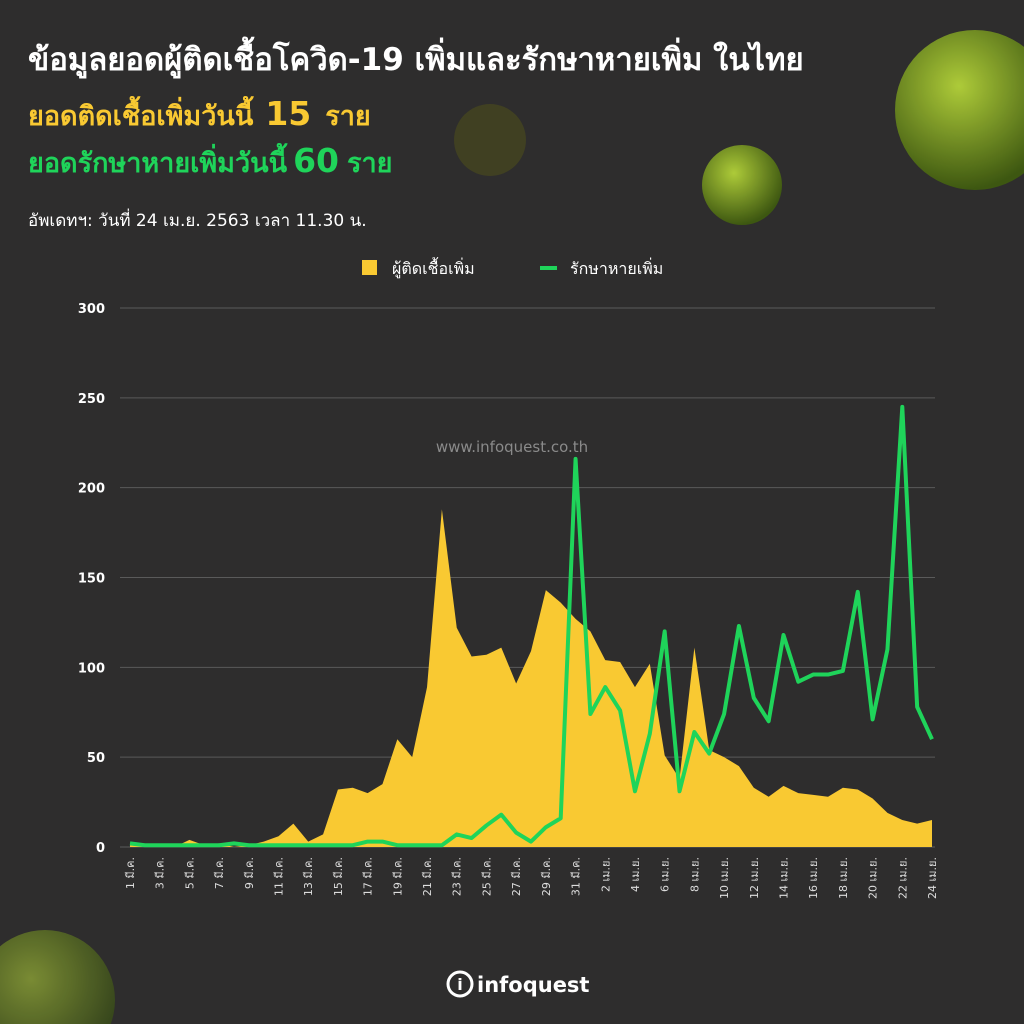  Describe the element at coordinates (694, 874) in the screenshot. I see `x-tick-label: 8 เม.ย.` at that location.